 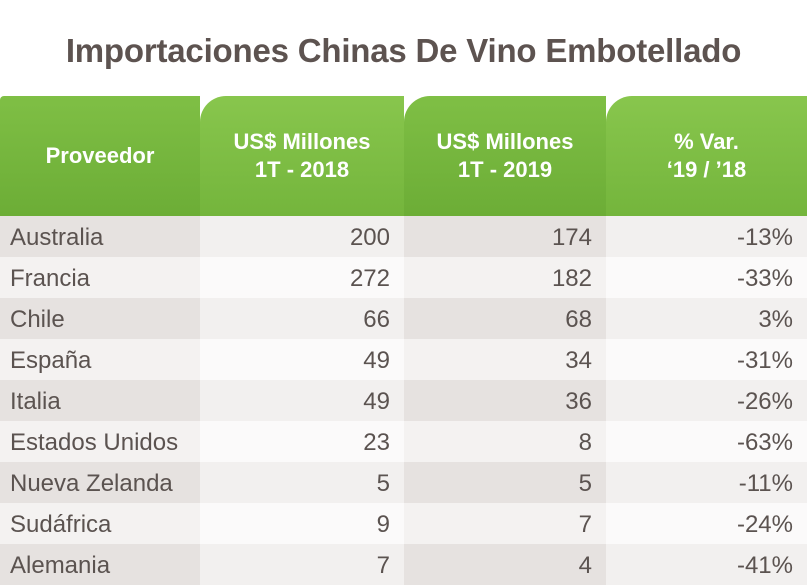 I want to click on table-row: Sudáfrica 9 7 -24%, so click(x=403, y=523).